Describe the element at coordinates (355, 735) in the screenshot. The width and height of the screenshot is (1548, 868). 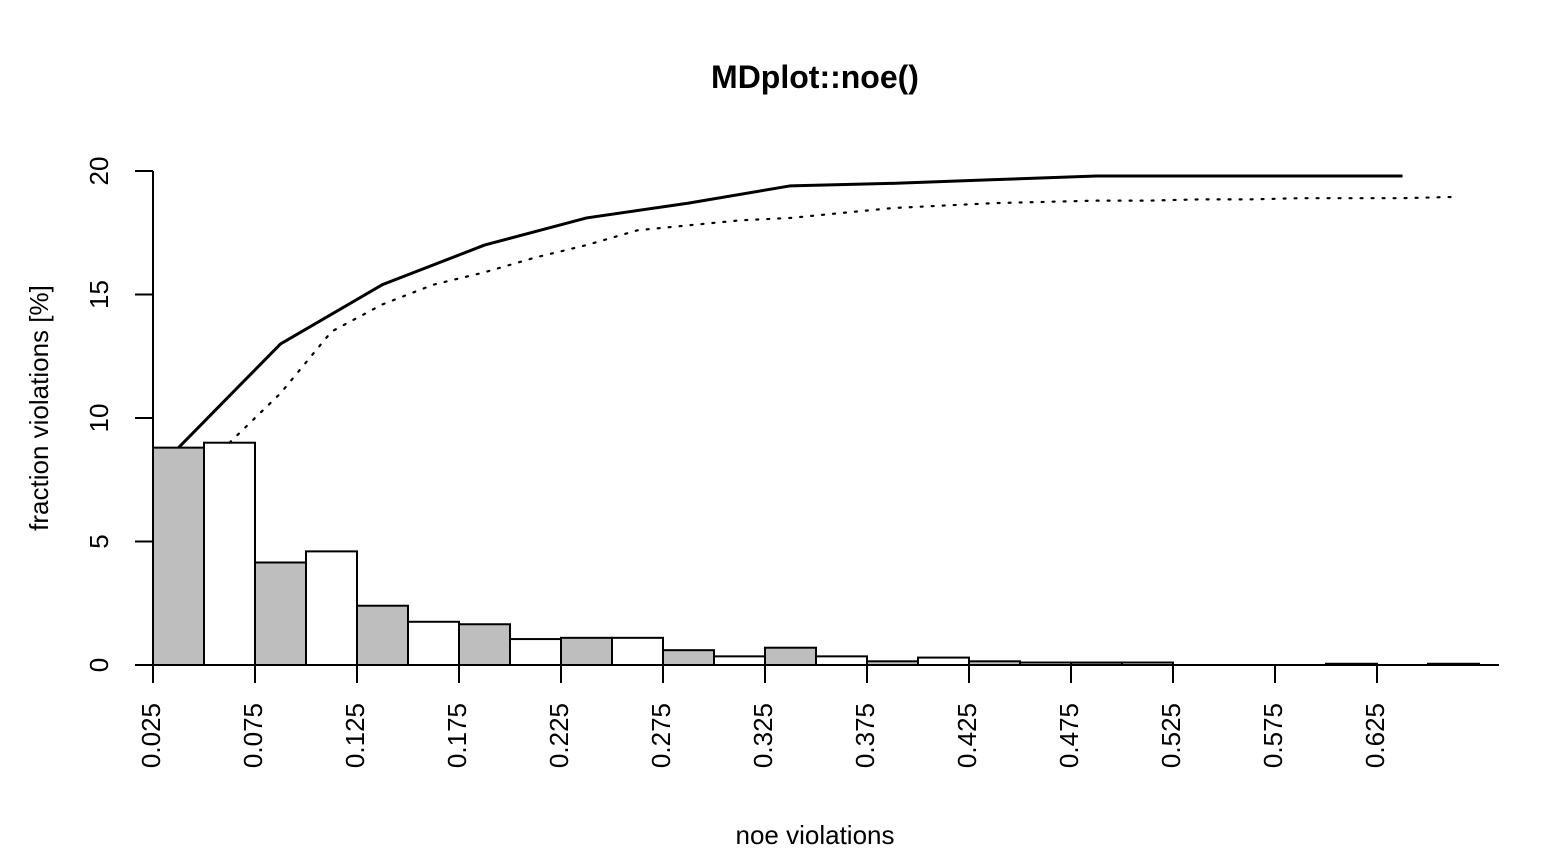
I see `x-tick-label: 0.125` at that location.